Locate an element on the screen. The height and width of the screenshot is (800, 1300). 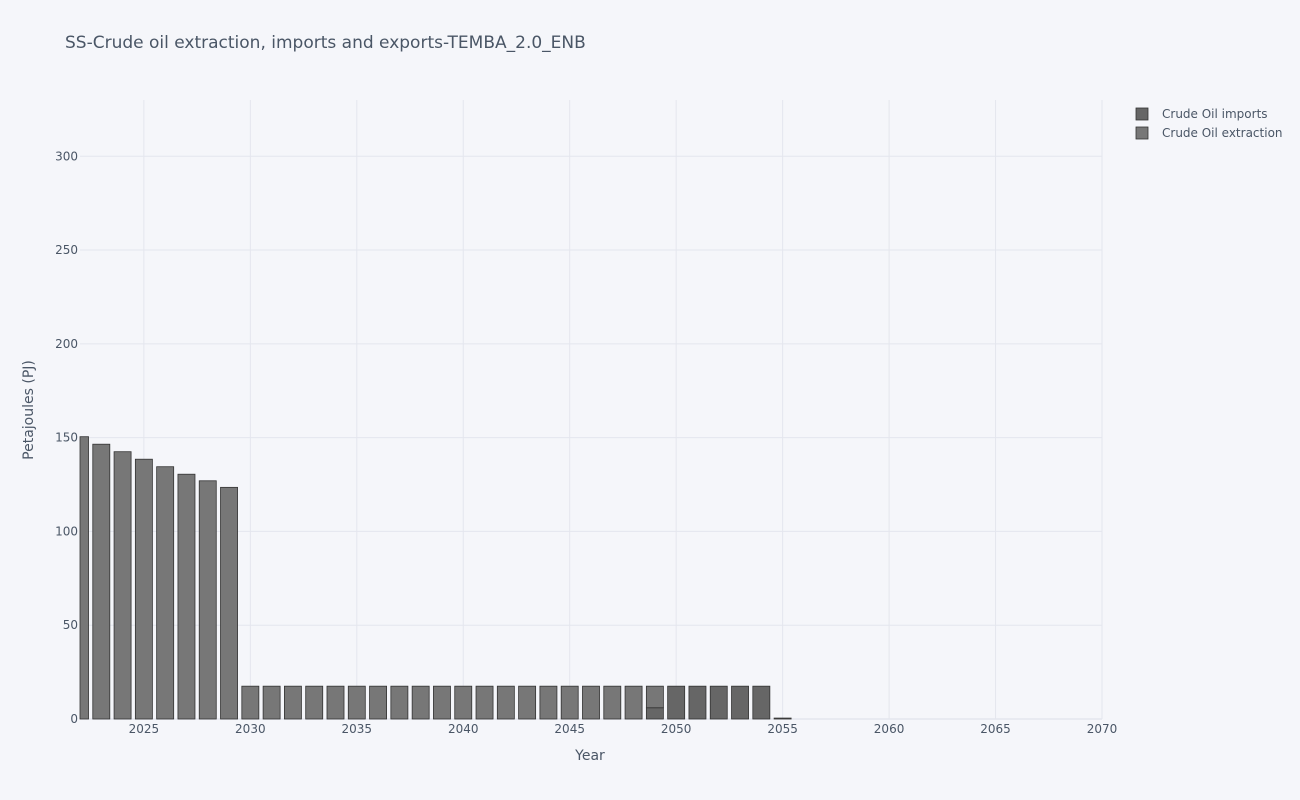
legend-item: Crude Oil extraction is located at coordinates (1209, 133).